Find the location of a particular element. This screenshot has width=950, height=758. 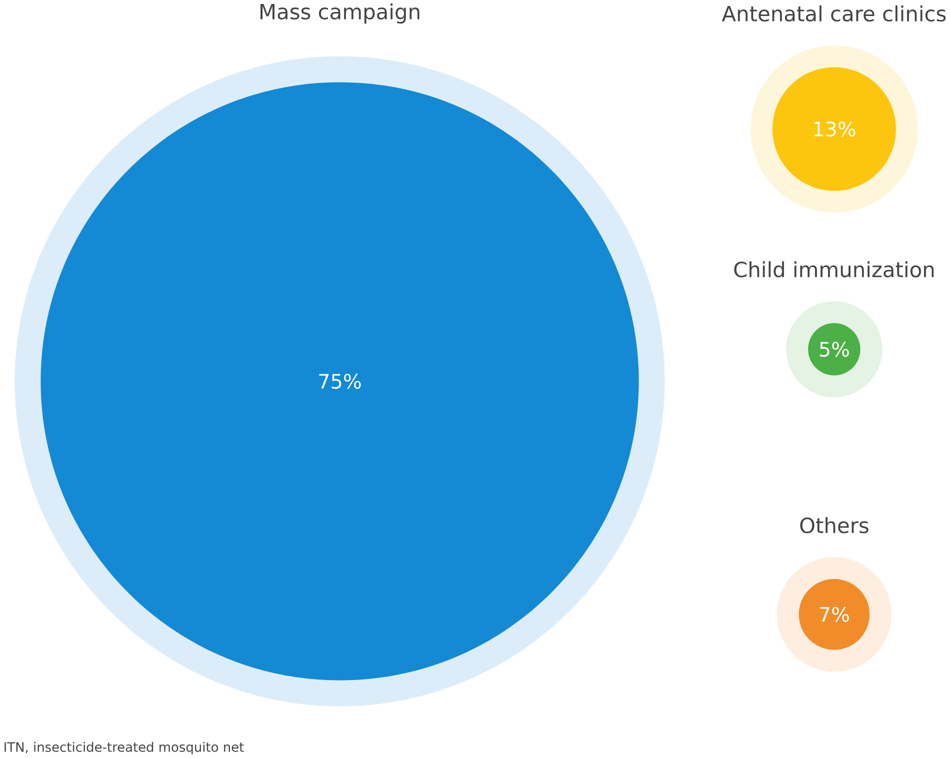

category-label: Others is located at coordinates (834, 525).